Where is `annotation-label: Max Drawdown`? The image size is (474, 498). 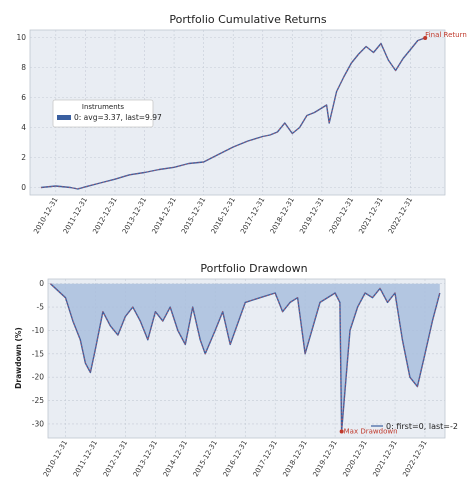 annotation-label: Max Drawdown is located at coordinates (371, 431).